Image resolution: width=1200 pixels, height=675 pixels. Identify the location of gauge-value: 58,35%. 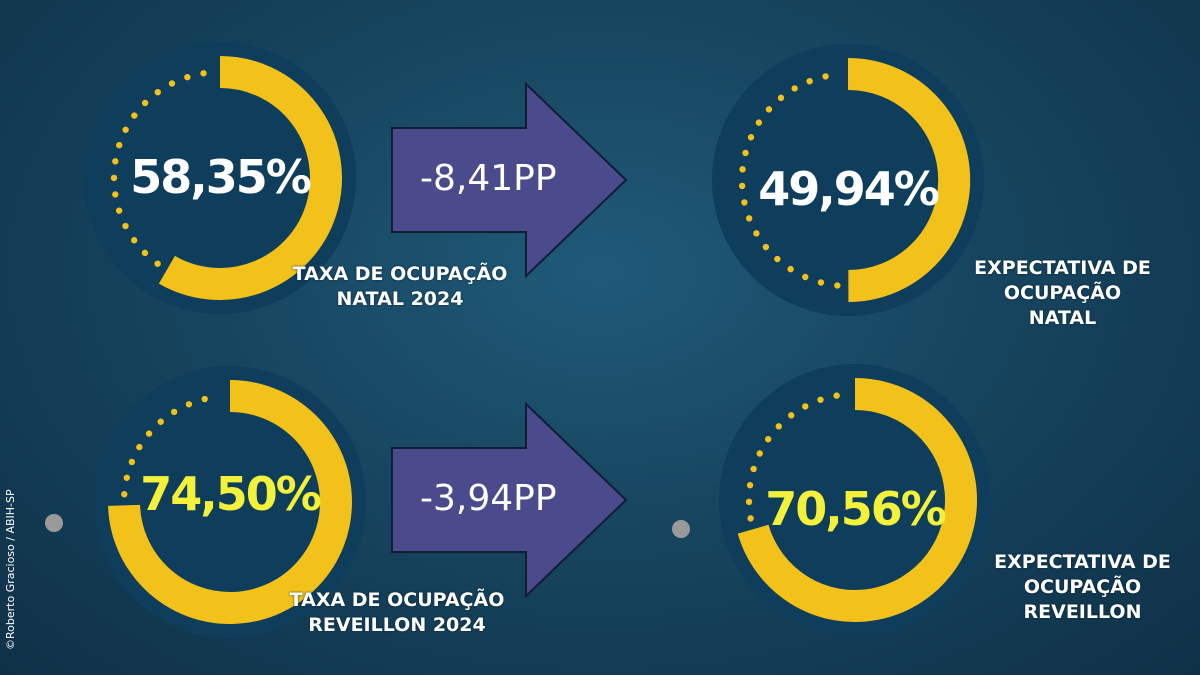
(221, 177).